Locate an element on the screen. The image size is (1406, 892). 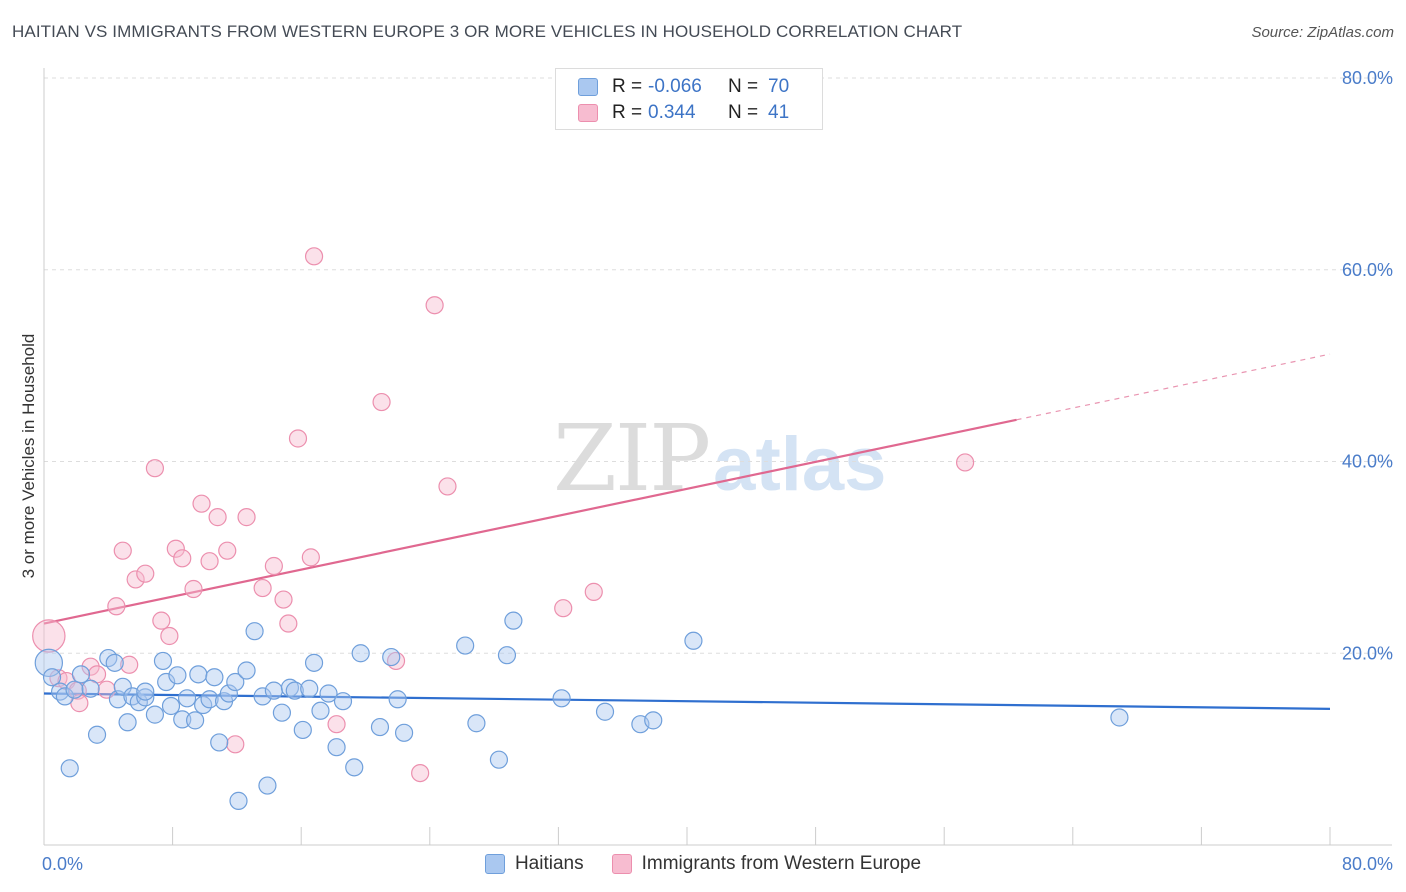
series-legend: Haitians Immigrants from Western Europe is located at coordinates (703, 864).